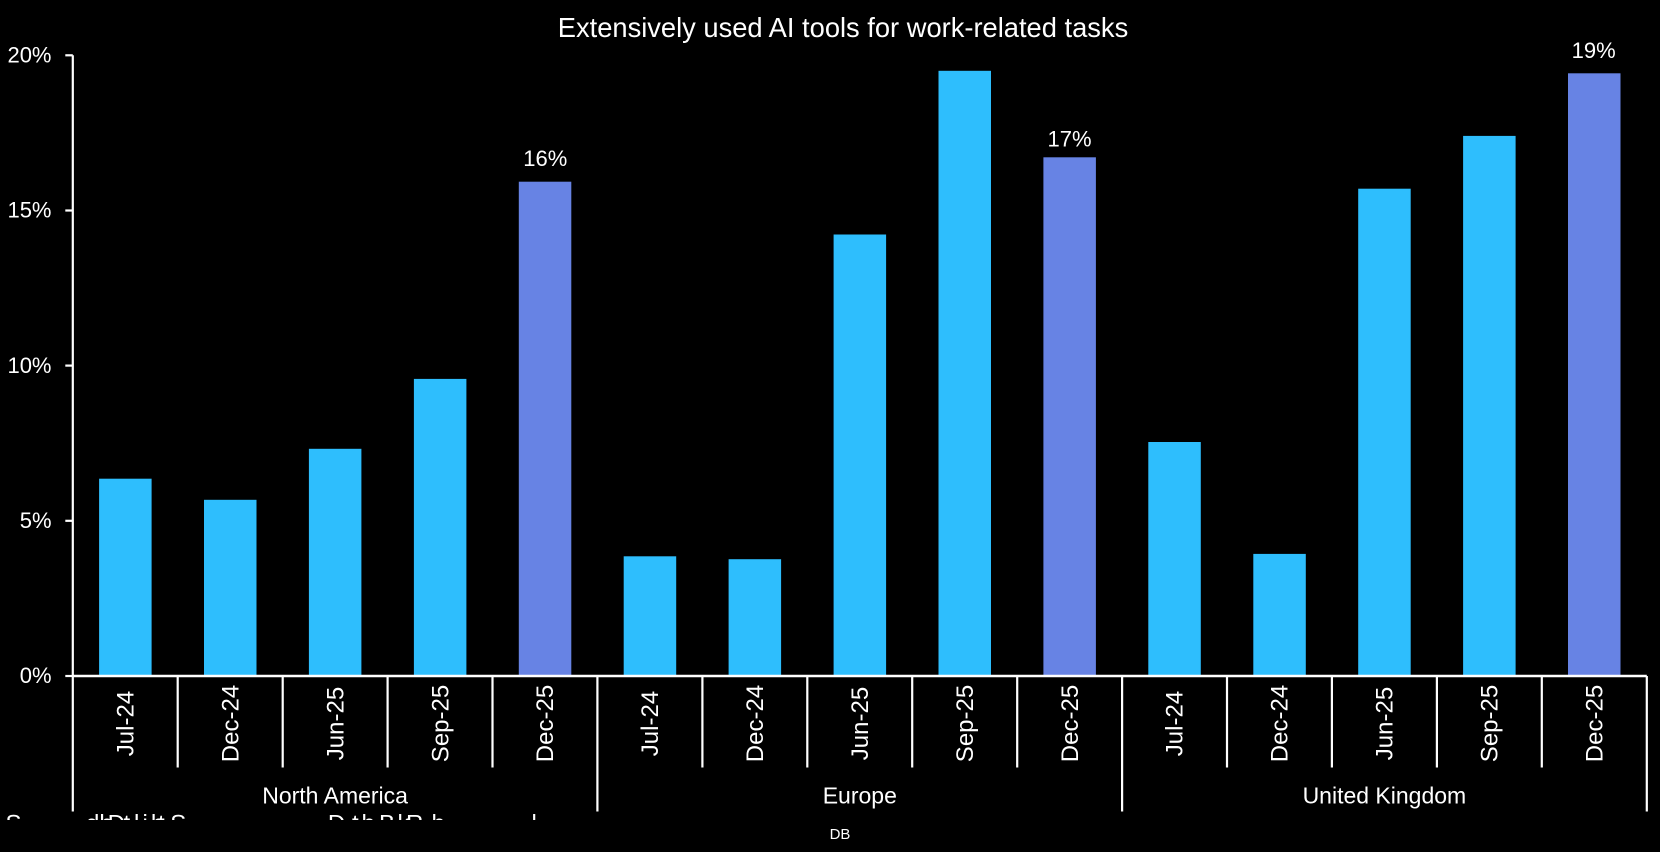  What do you see at coordinates (36, 520) in the screenshot?
I see `svg-text: 5%` at bounding box center [36, 520].